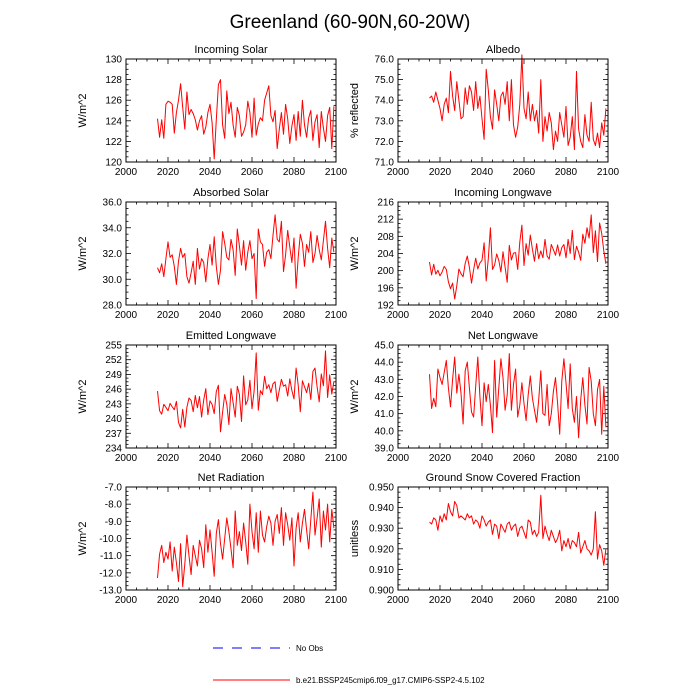 Image resolution: width=700 pixels, height=700 pixels. Describe the element at coordinates (503, 193) in the screenshot. I see `panel-title: Incoming Longwave` at that location.